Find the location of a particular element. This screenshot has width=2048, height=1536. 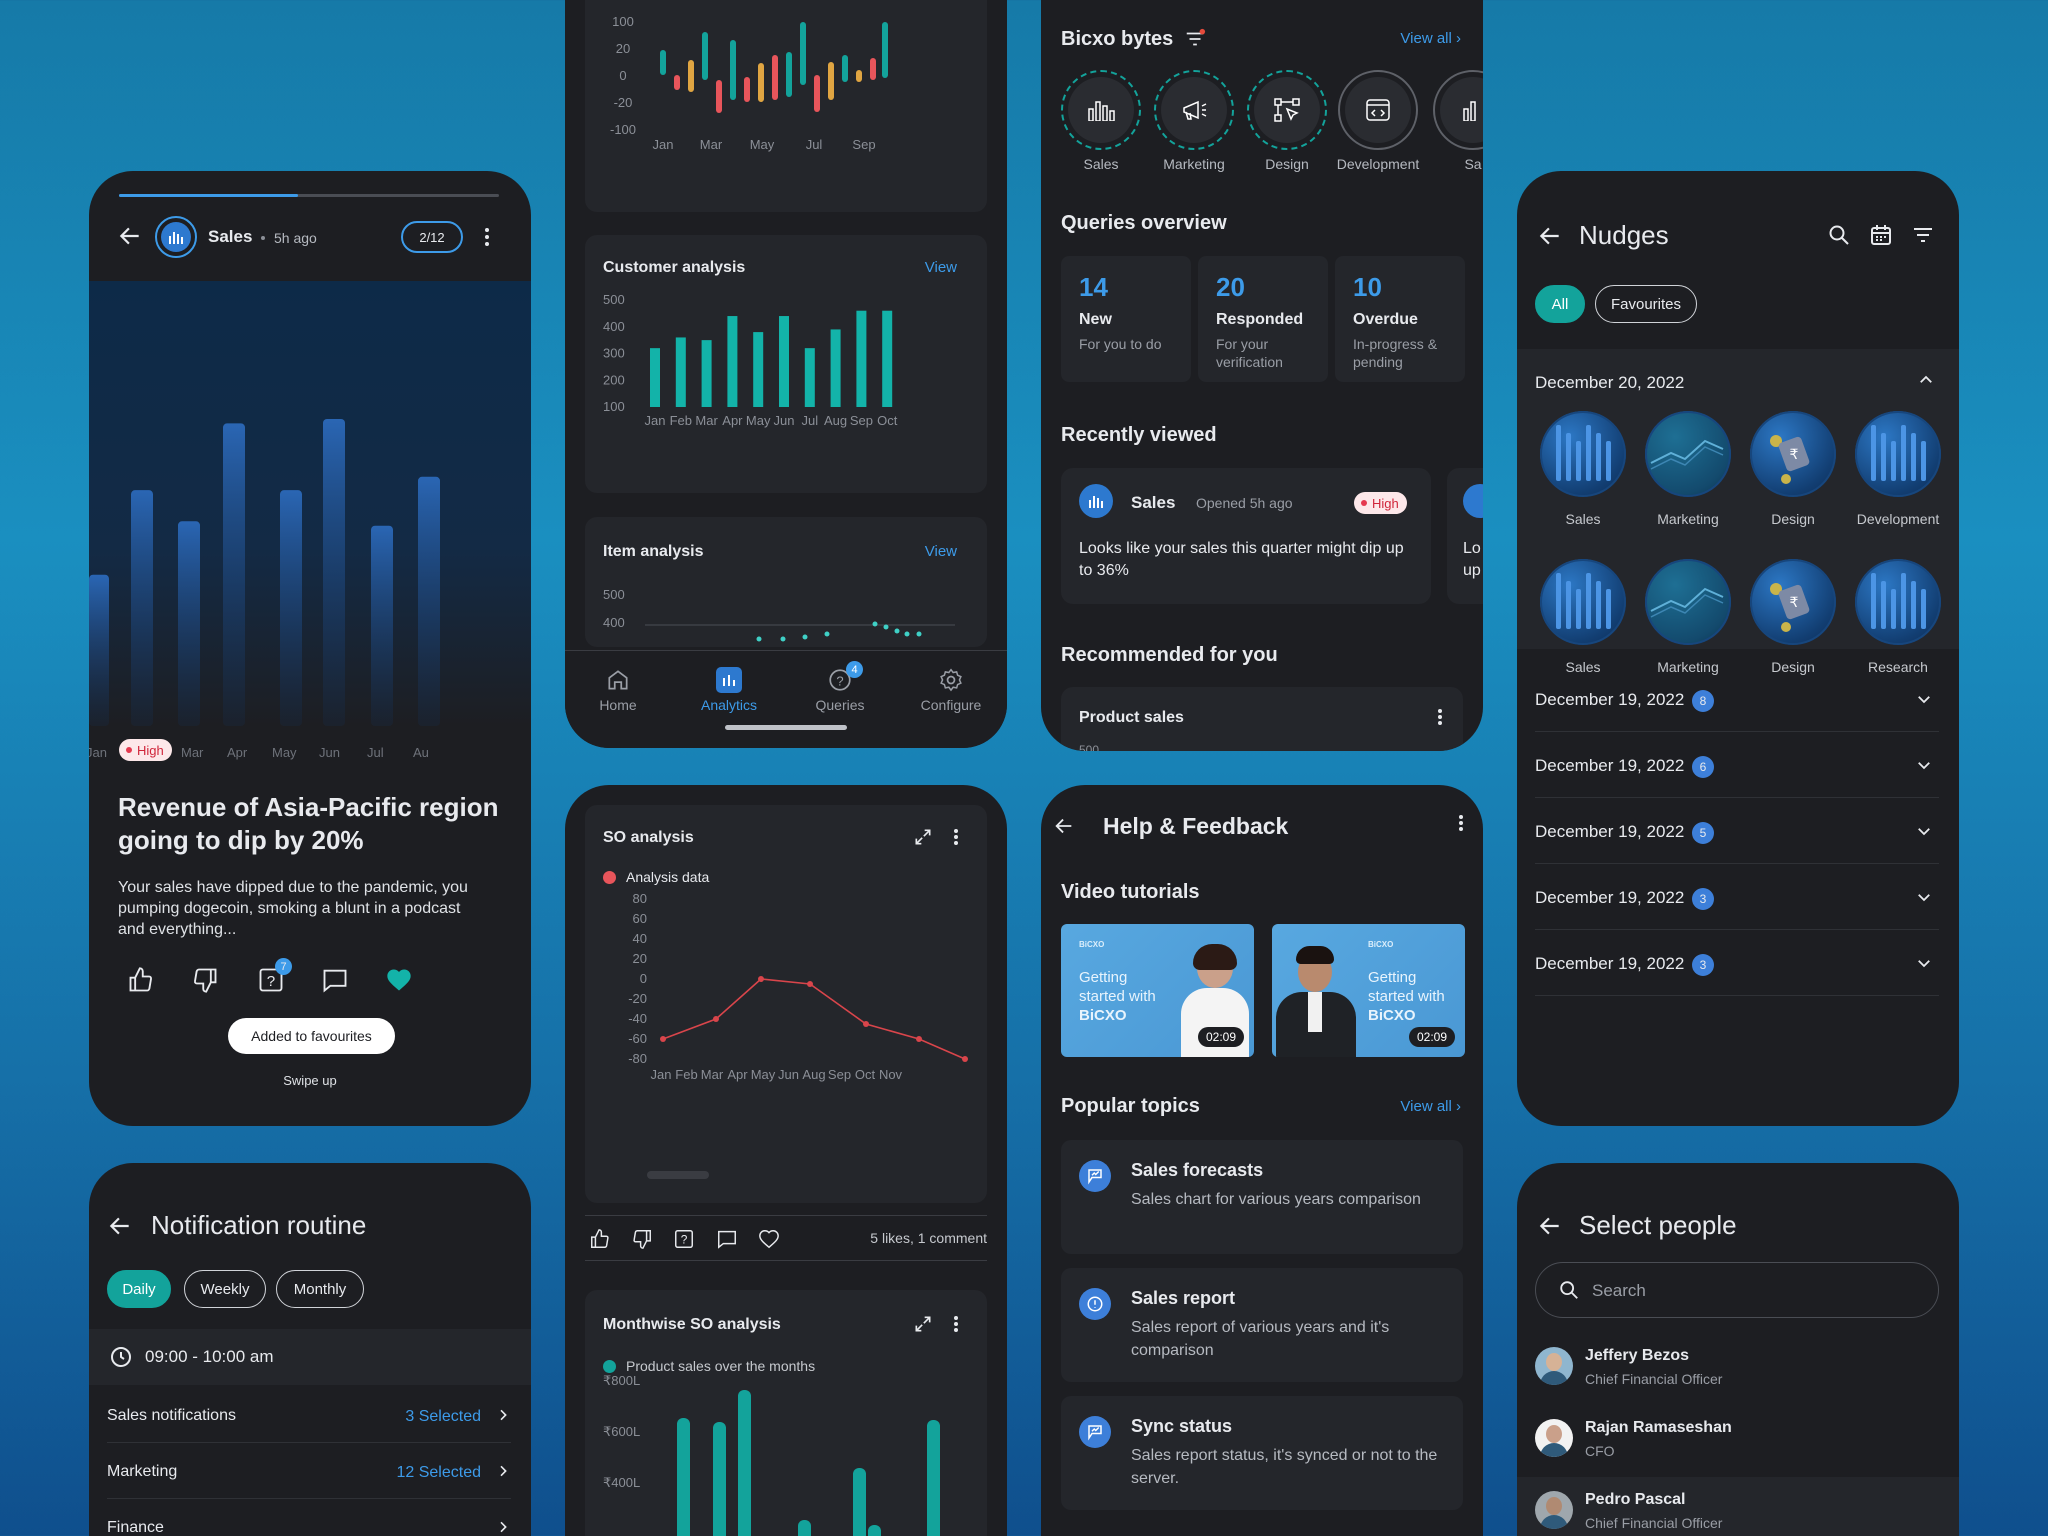

page-title: Select people is located at coordinates (1658, 1225).